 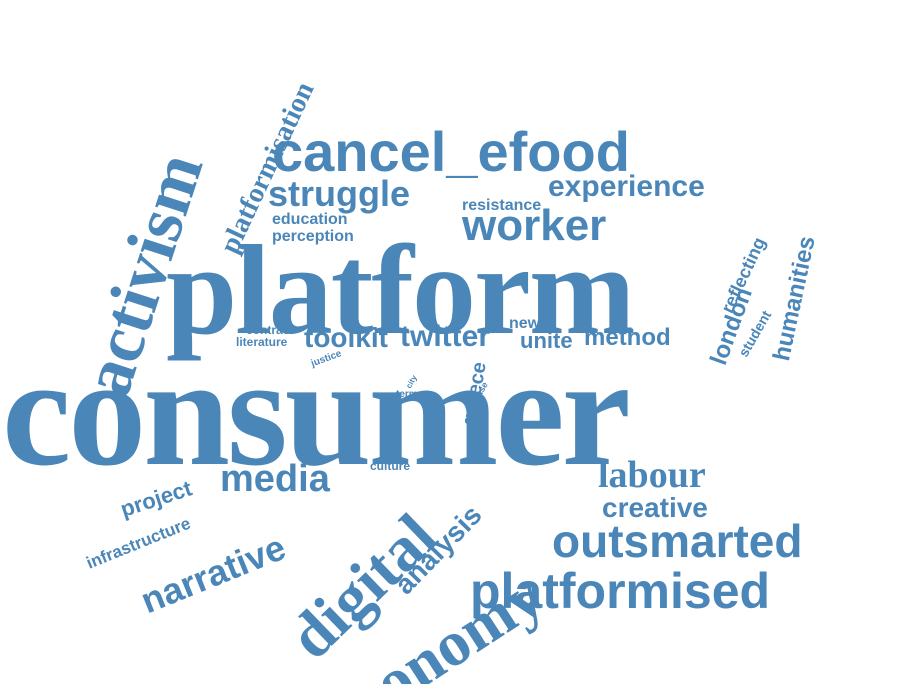 I want to click on word-experience: experience, so click(x=626, y=186).